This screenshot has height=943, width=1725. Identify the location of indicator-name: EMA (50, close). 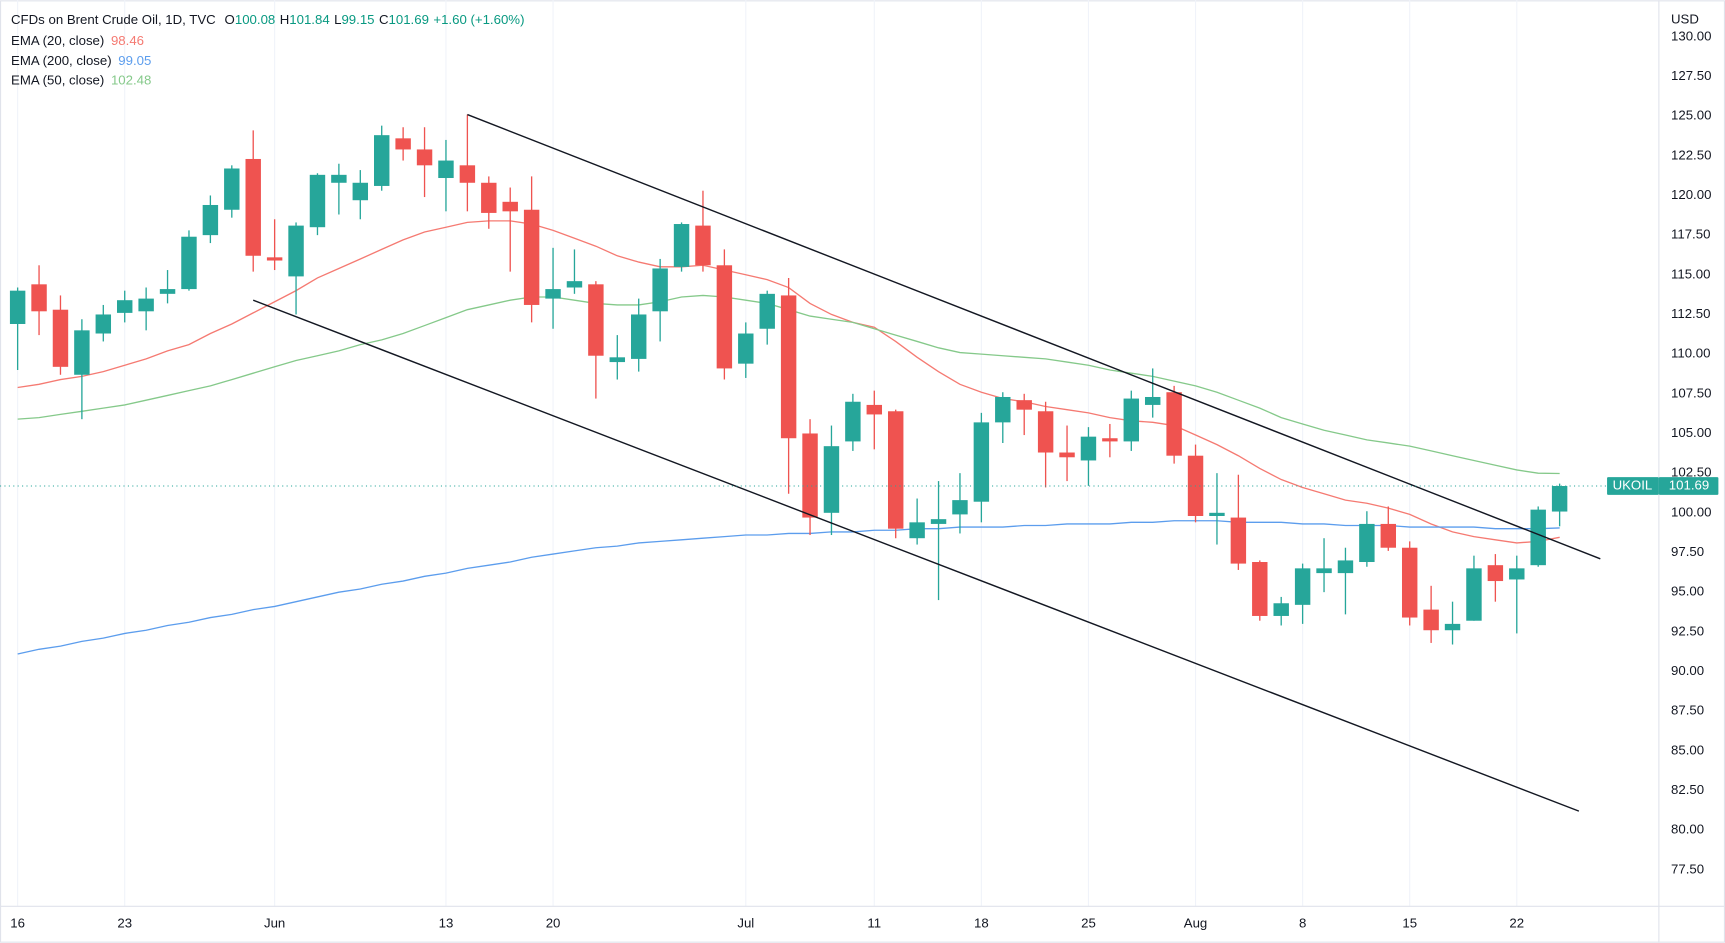
(57, 79).